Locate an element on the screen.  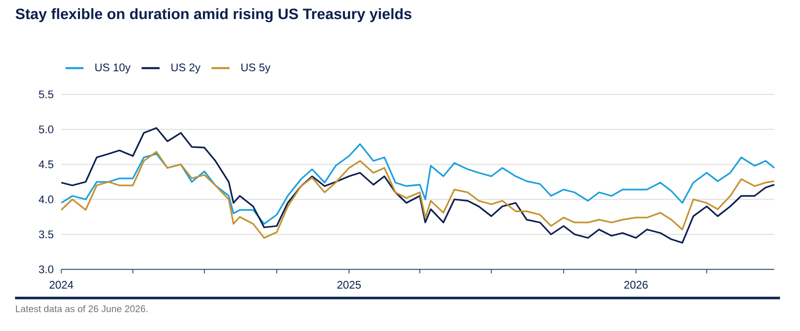
y-tick-label: 5.5 is located at coordinates (46, 94).